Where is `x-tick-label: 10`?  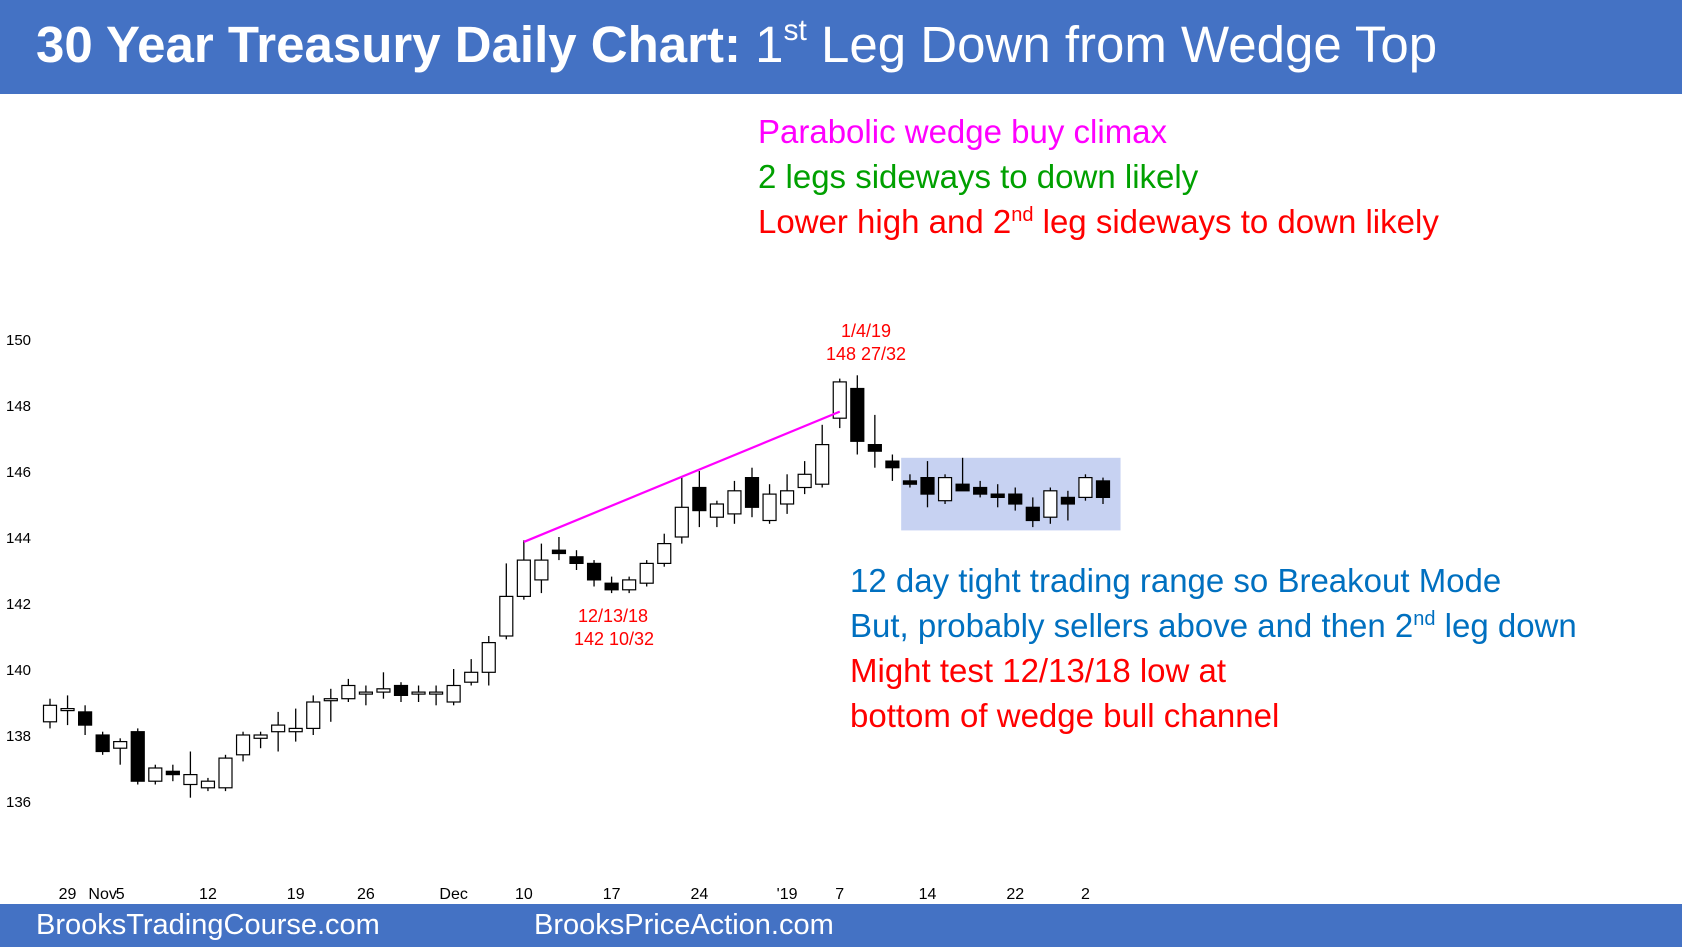
x-tick-label: 10 is located at coordinates (524, 894).